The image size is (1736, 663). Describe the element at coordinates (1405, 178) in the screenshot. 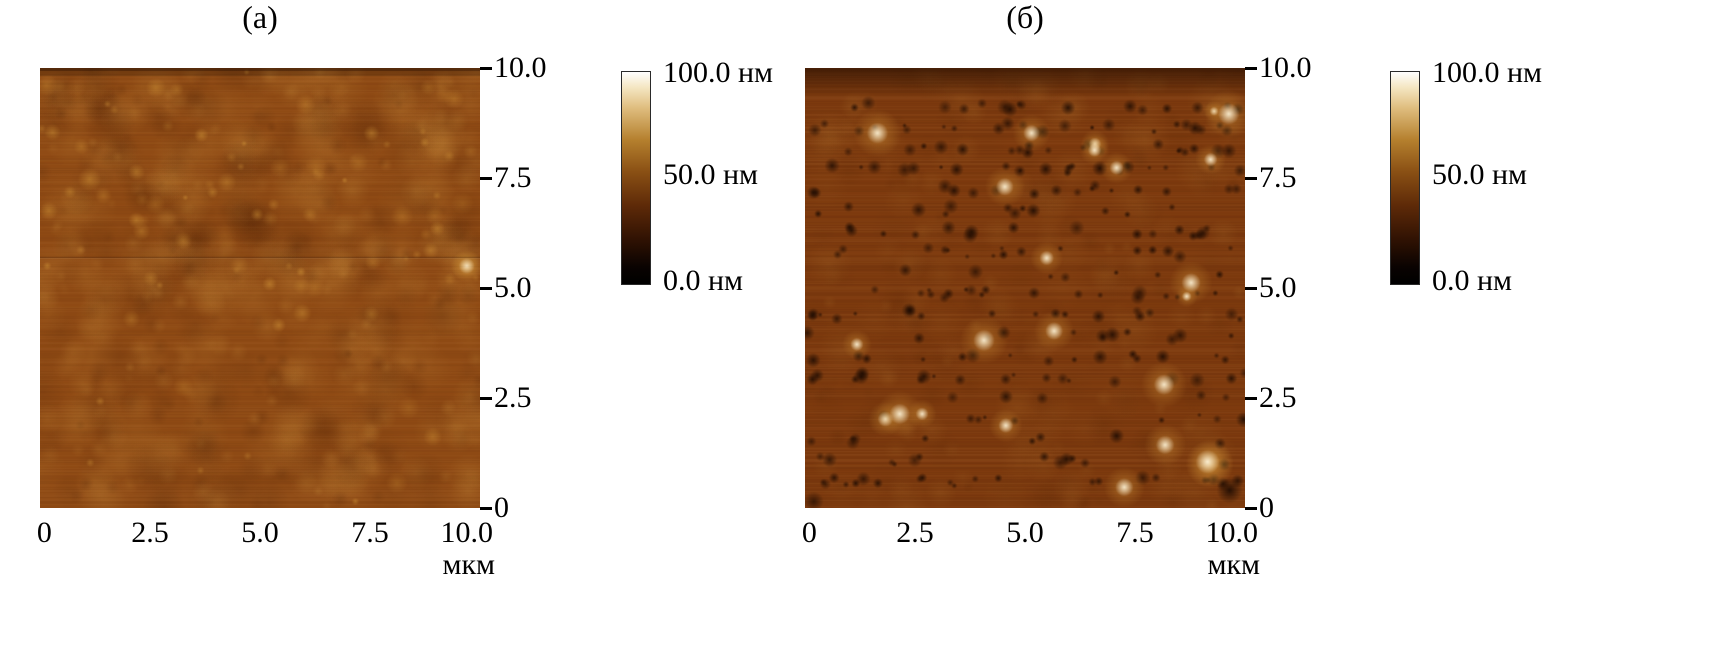

I see `colorbar-b` at that location.